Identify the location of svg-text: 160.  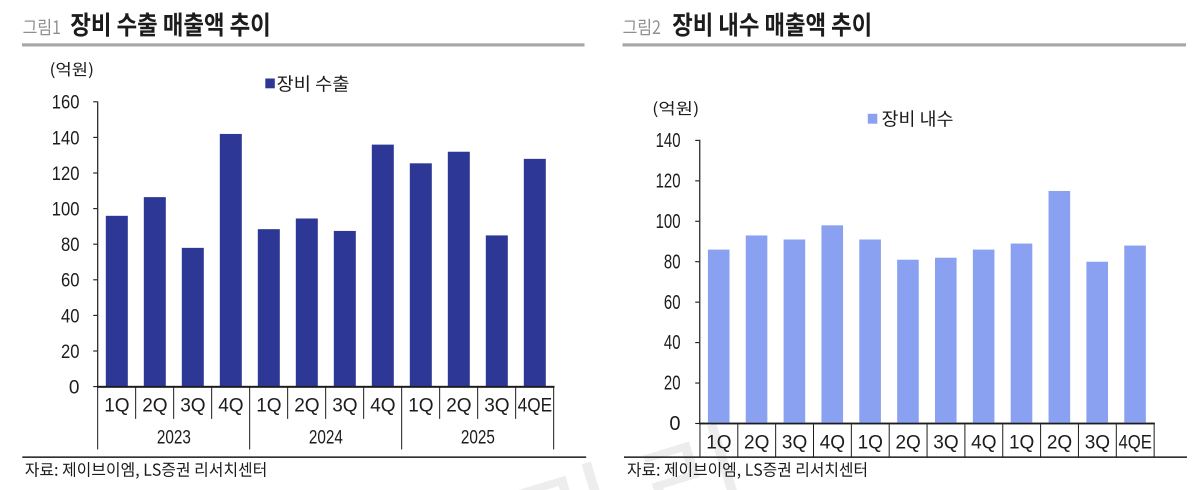
(66, 103).